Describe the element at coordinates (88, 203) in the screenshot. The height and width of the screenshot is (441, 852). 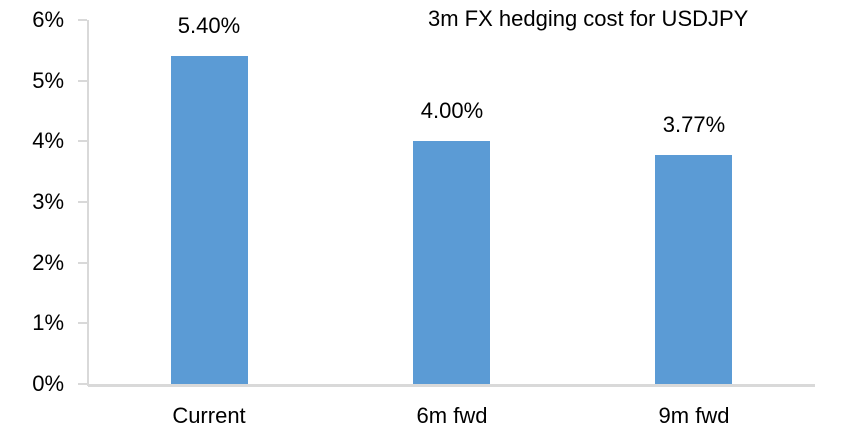
I see `y-axis-line` at that location.